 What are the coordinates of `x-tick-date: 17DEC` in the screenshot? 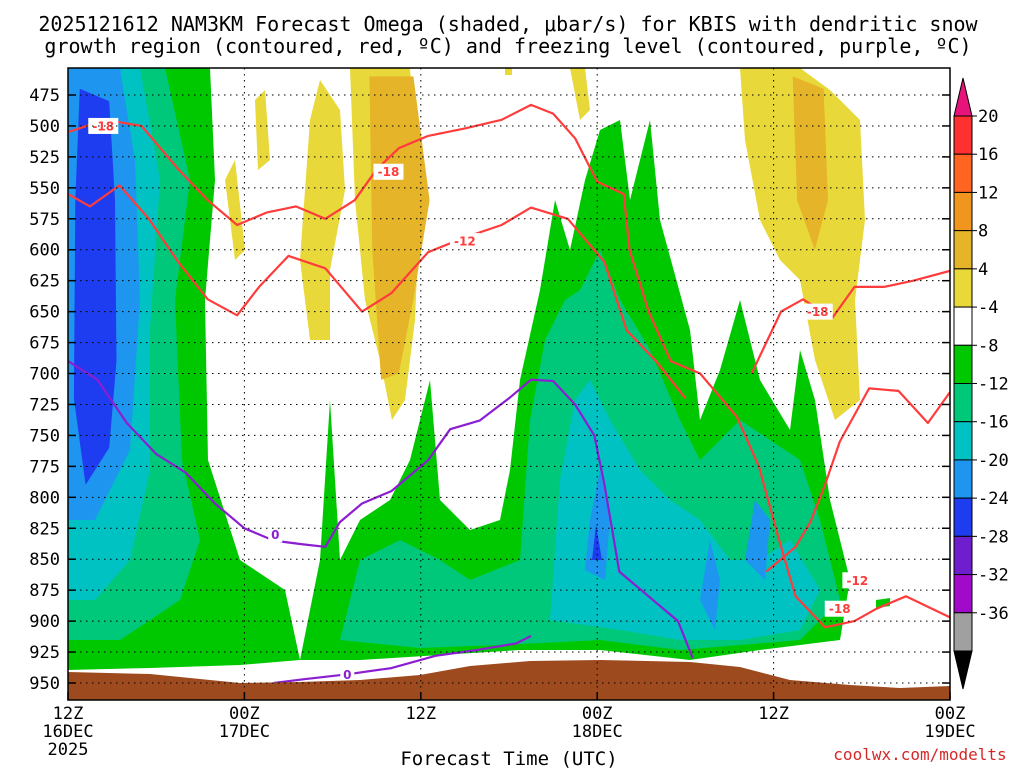 It's located at (244, 732).